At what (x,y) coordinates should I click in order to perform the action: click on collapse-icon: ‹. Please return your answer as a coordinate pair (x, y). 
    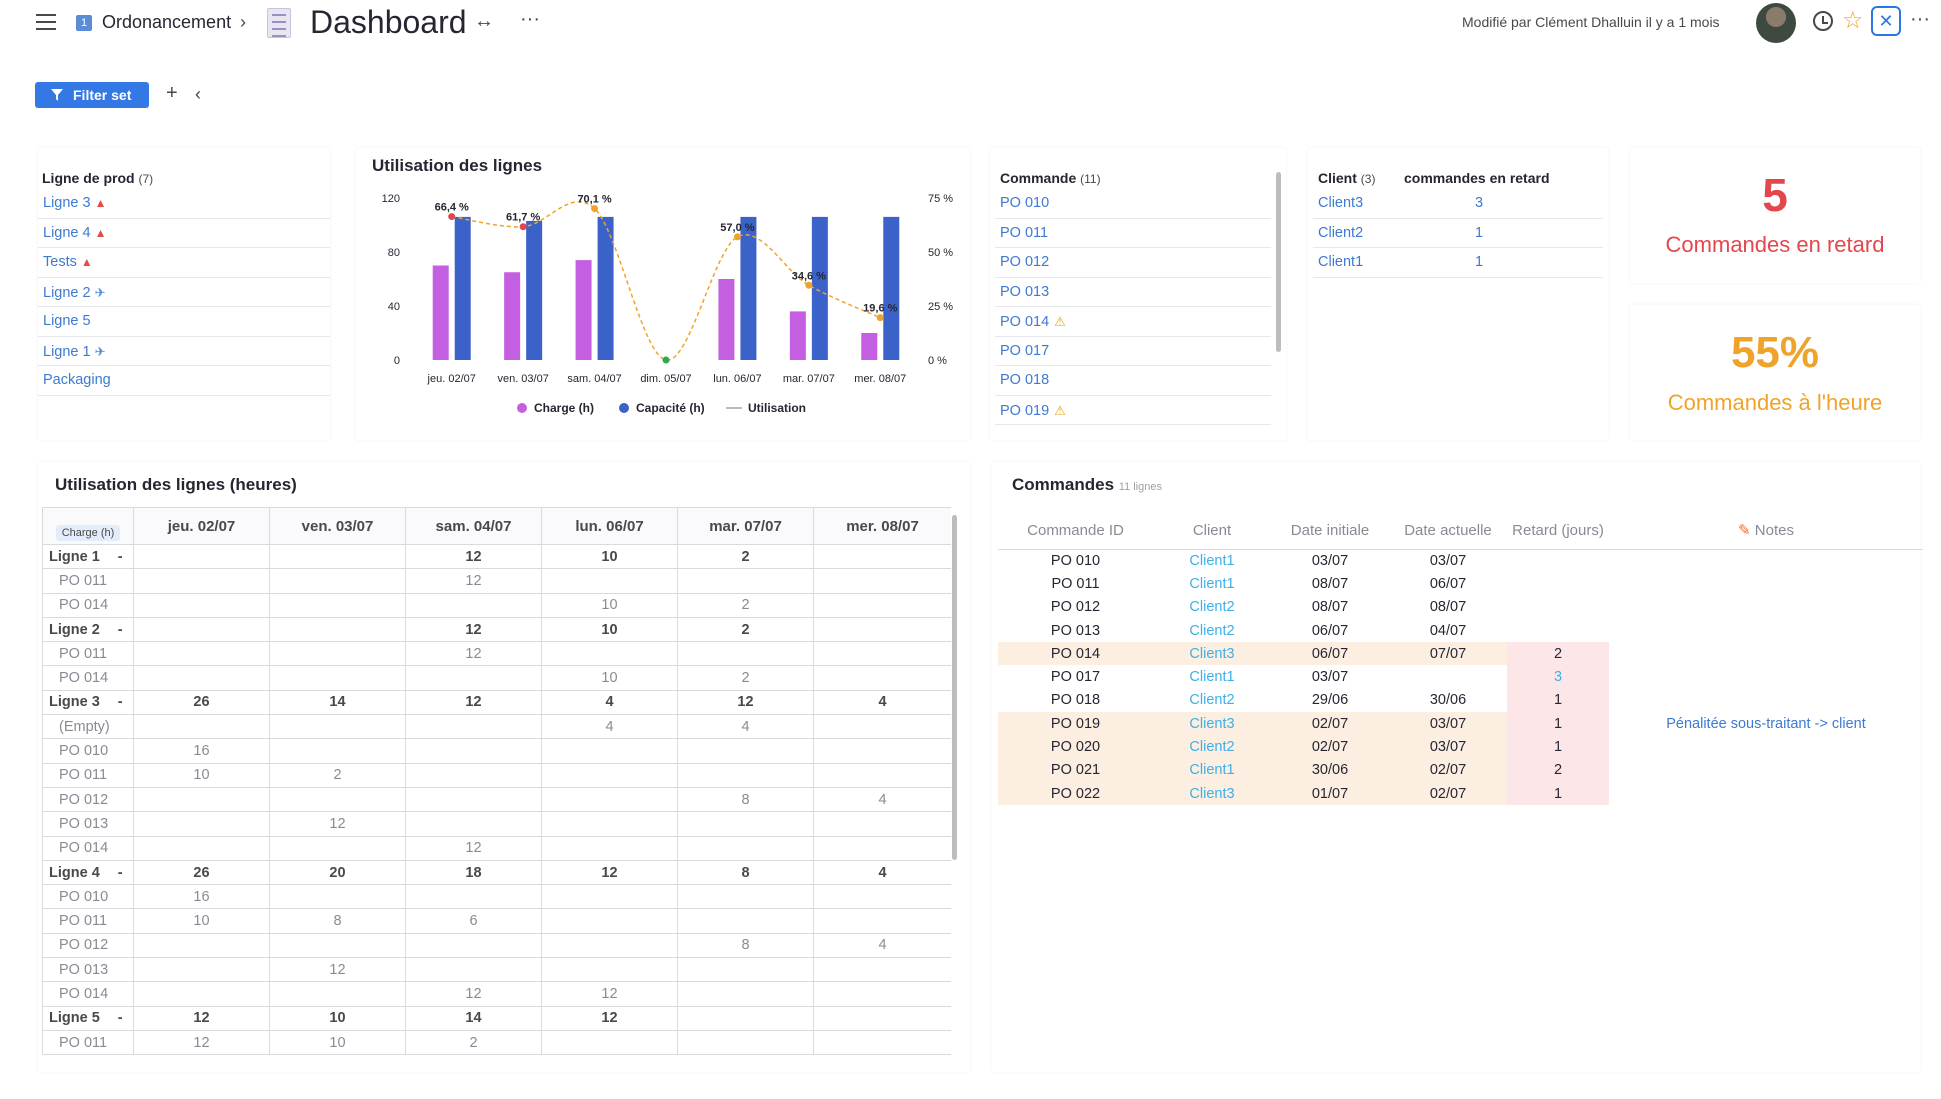
    Looking at the image, I should click on (198, 94).